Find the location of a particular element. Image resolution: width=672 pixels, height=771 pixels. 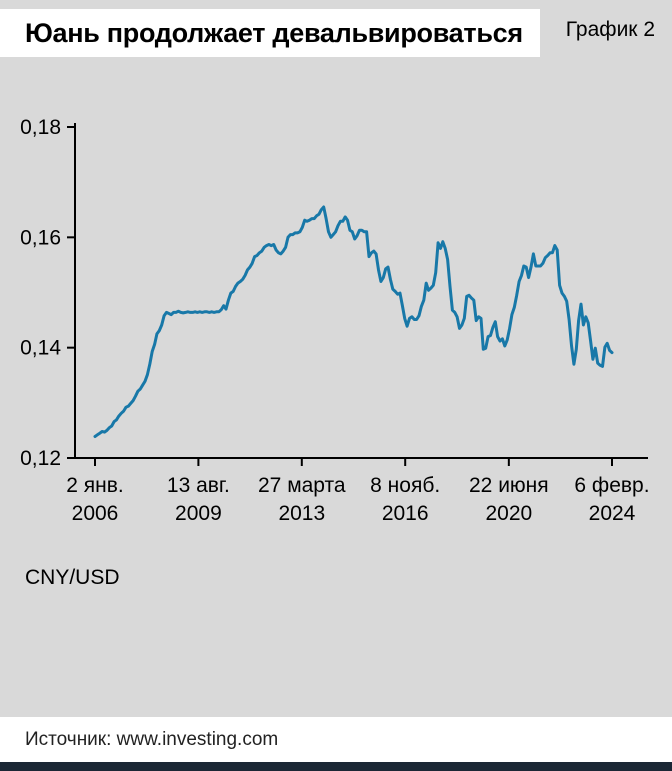

x-tick-label-year: 2009 is located at coordinates (198, 513).